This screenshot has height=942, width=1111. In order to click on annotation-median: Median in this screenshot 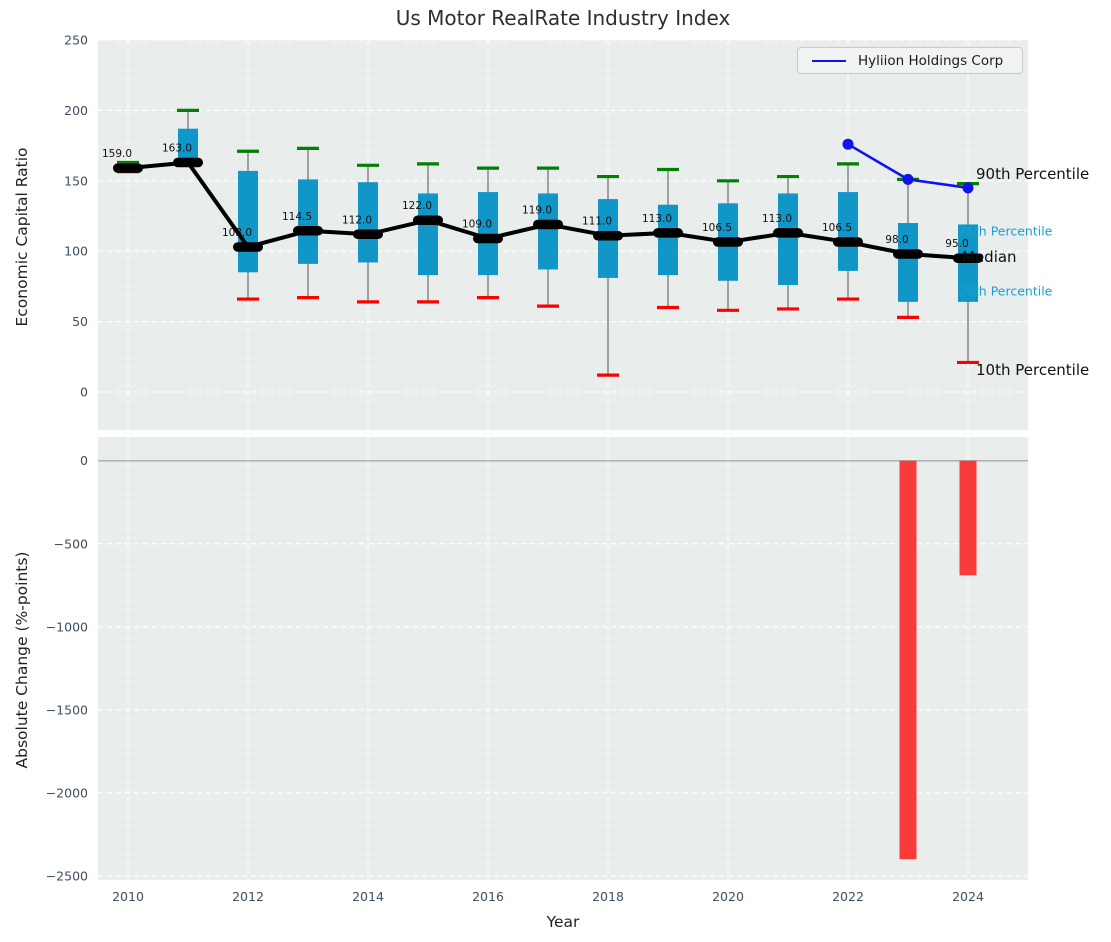, I will do `click(989, 257)`.